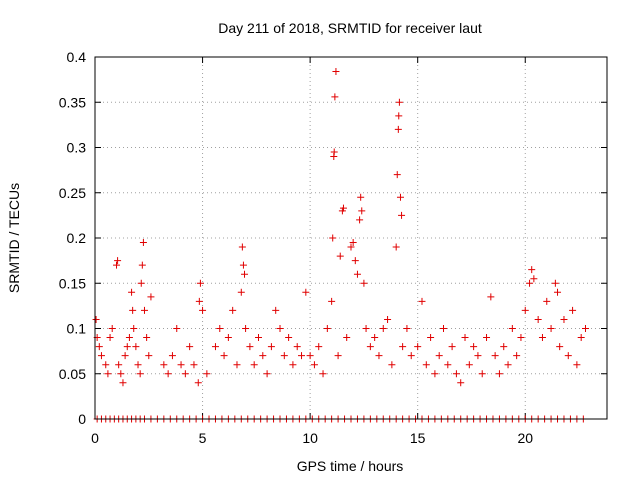 The width and height of the screenshot is (640, 480). What do you see at coordinates (72, 283) in the screenshot?
I see `y-tick-label: 0.15` at bounding box center [72, 283].